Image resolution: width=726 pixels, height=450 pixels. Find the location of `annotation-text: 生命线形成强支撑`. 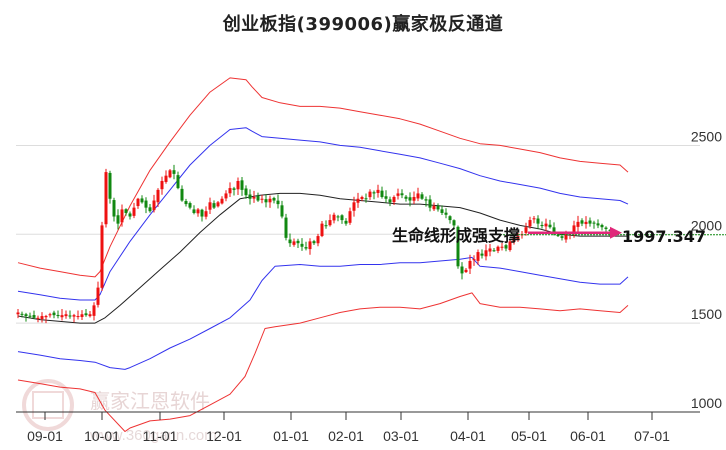

annotation-text: 生命线形成强支撑 is located at coordinates (456, 235).